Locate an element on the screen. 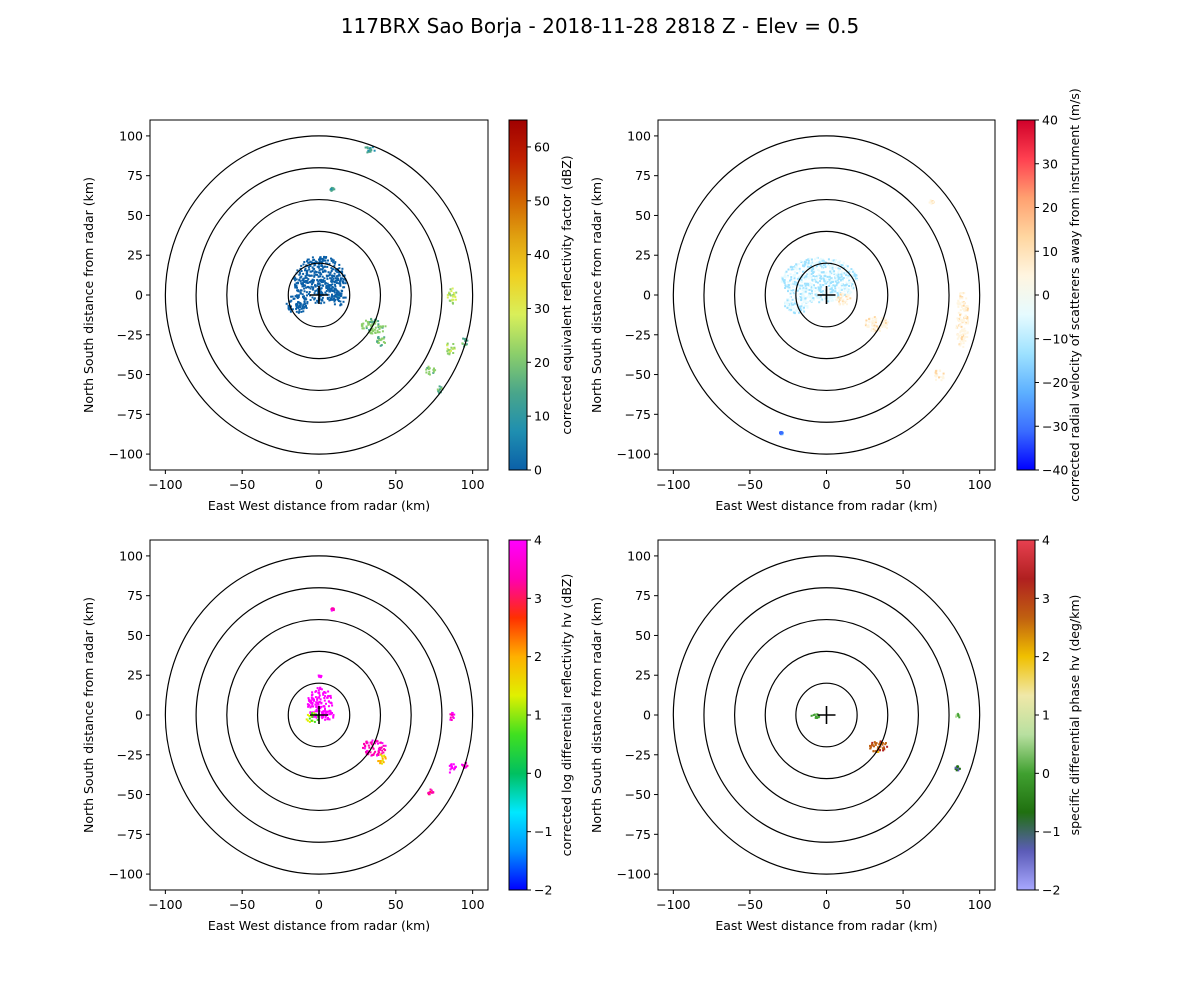 This screenshot has width=1200, height=1000. x-tick-label: 100 is located at coordinates (980, 904).